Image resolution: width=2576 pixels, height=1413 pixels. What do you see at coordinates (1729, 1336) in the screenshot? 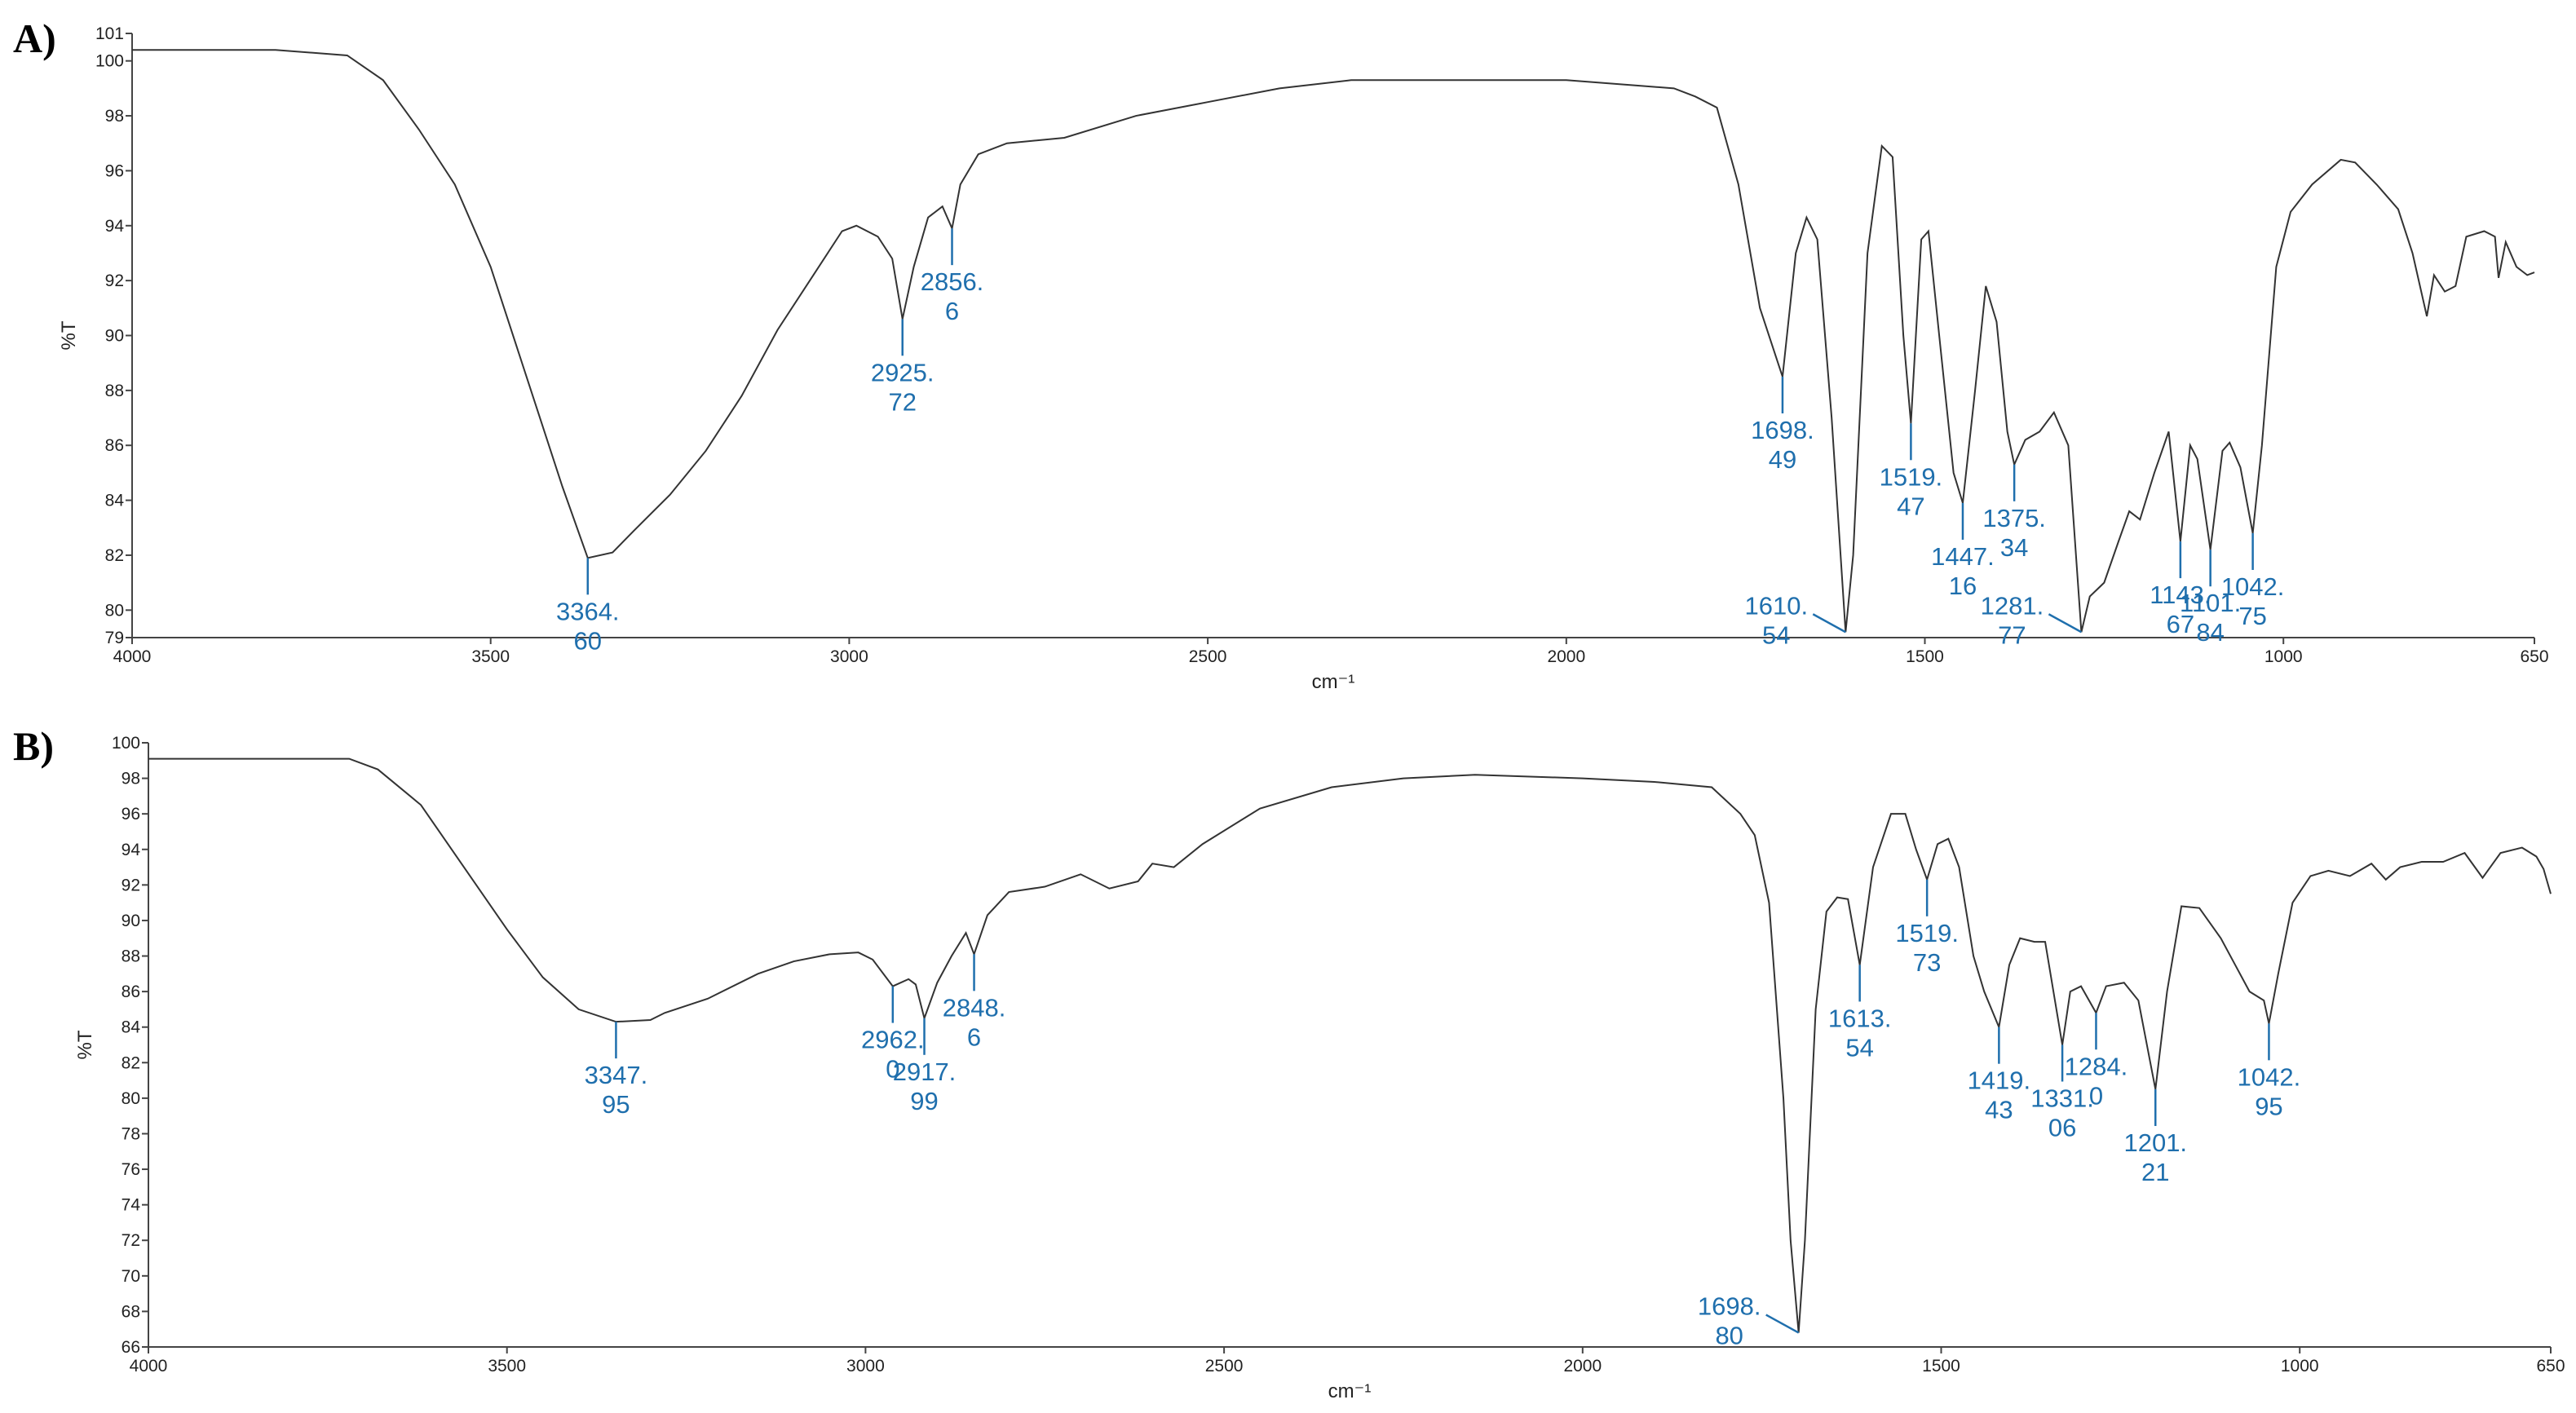
I see `peak-label: 80` at bounding box center [1729, 1336].